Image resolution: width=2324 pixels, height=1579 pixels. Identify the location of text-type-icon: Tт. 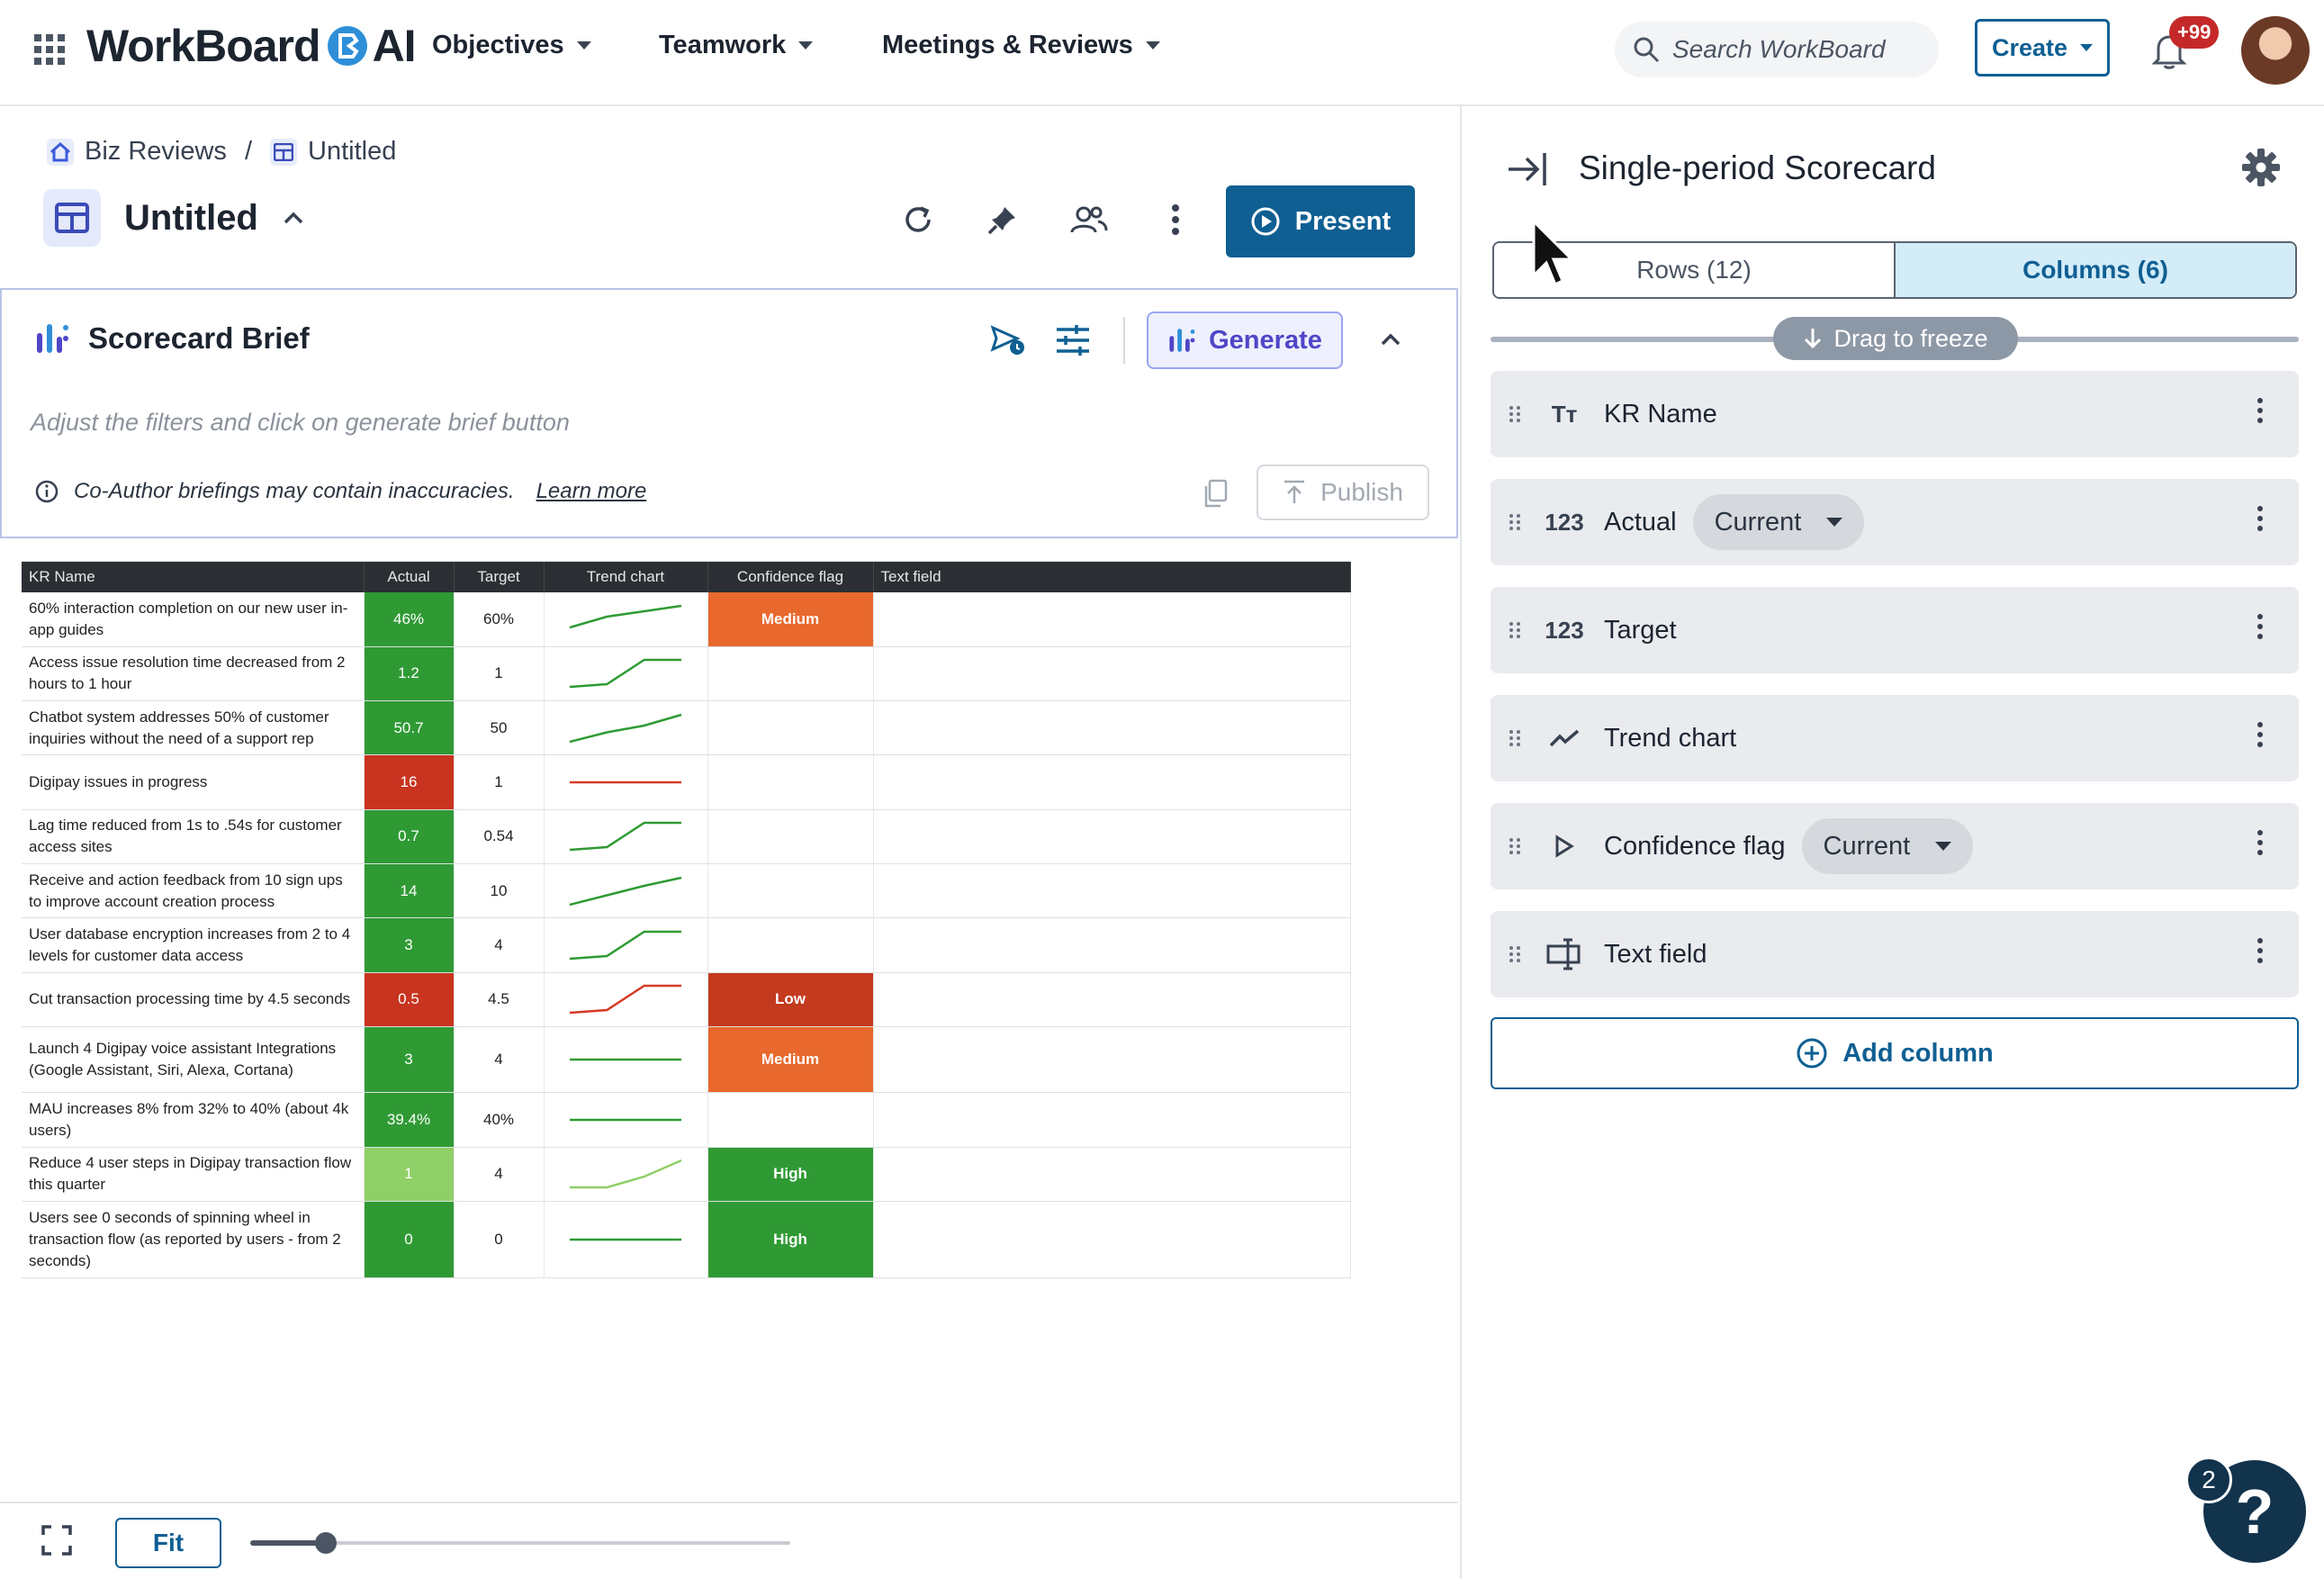
(1564, 414).